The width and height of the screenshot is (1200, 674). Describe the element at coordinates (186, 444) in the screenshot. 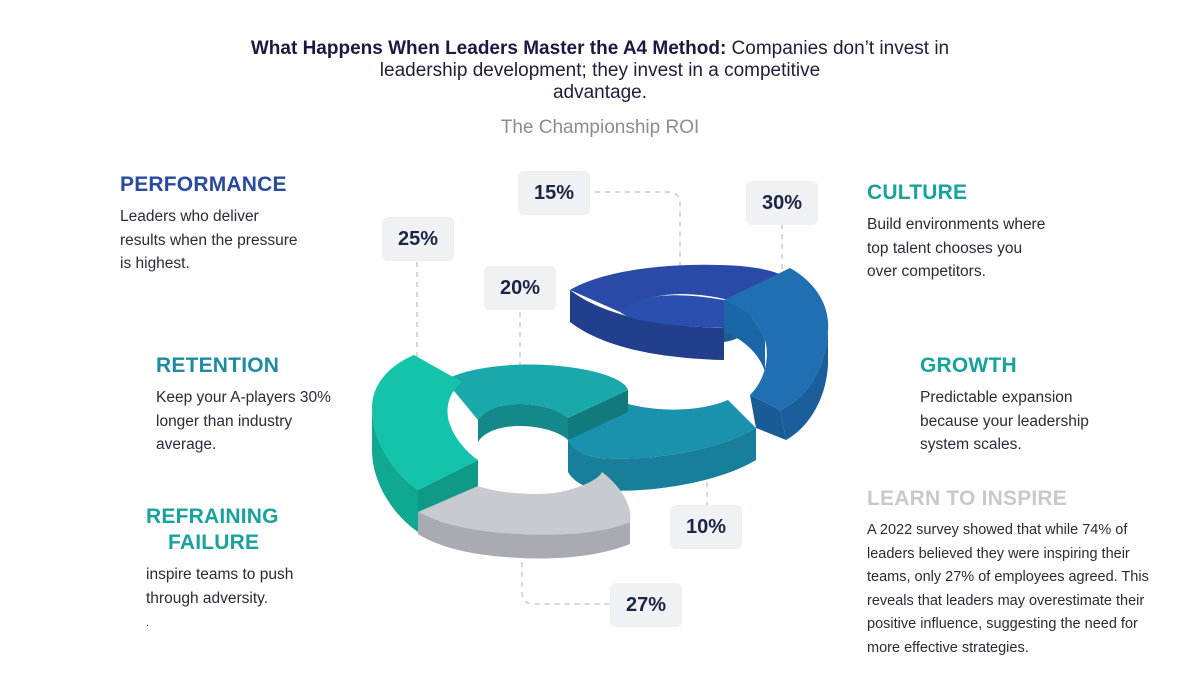

I see `retention-line: average.` at that location.